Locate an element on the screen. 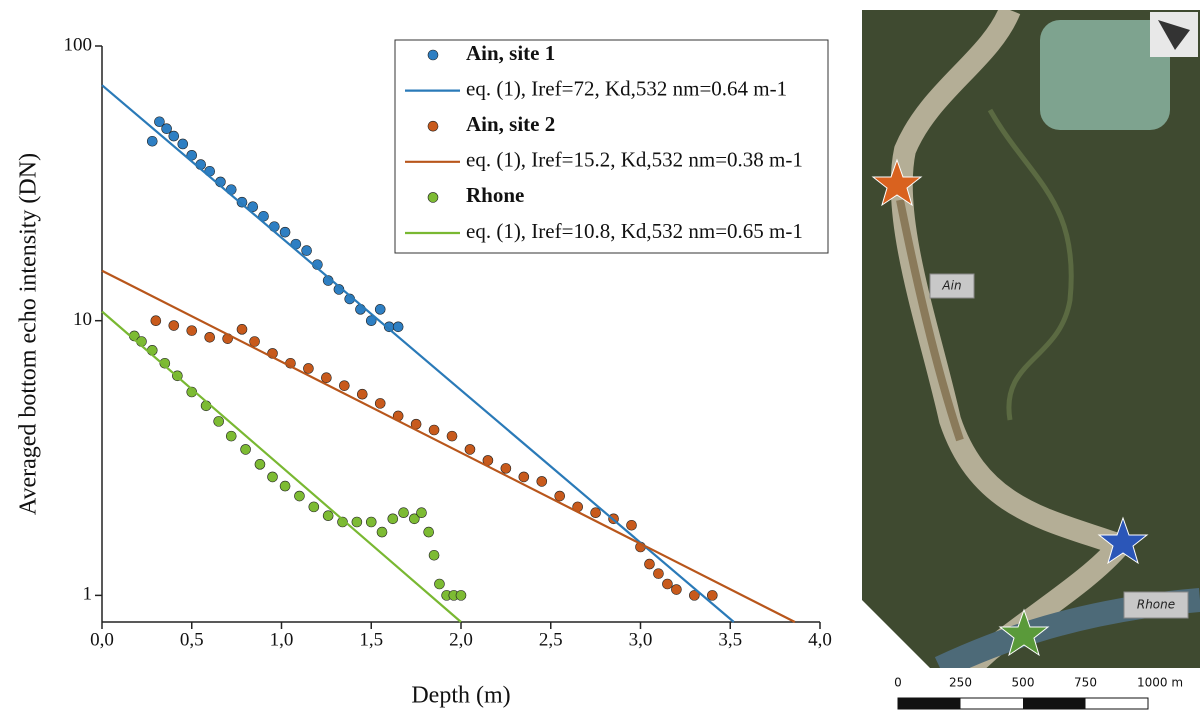 This screenshot has width=1200, height=713. x-tick-label: 0,0 is located at coordinates (102, 639).